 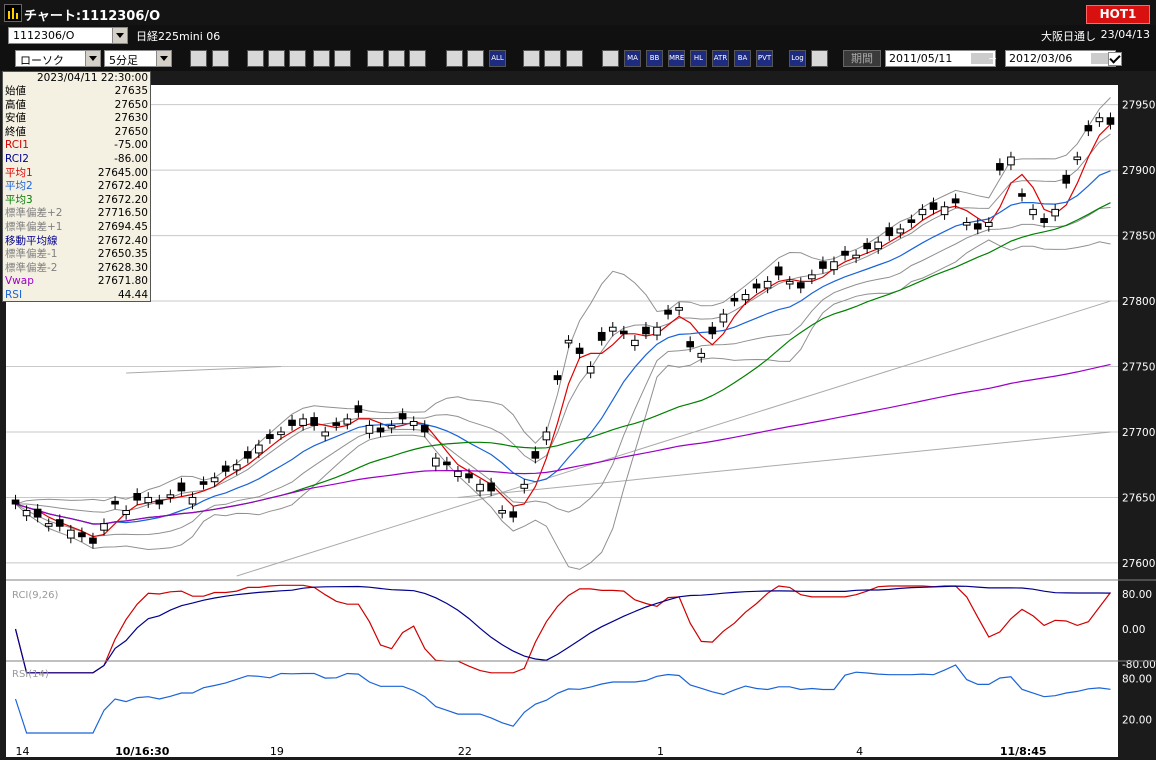 What do you see at coordinates (784, 464) in the screenshot?
I see `trendline` at bounding box center [784, 464].